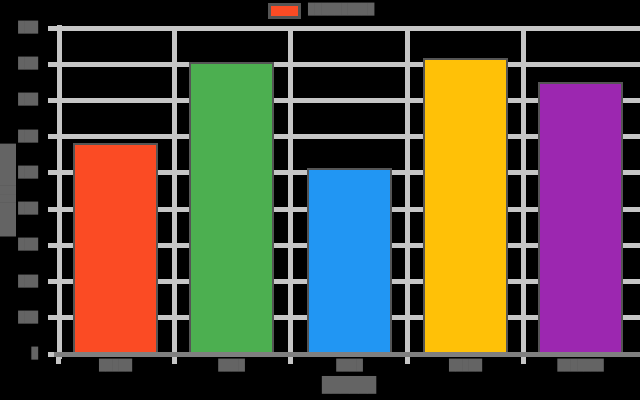 The height and width of the screenshot is (400, 640). Describe the element at coordinates (580, 365) in the screenshot. I see `x-tick-label: ███████` at that location.